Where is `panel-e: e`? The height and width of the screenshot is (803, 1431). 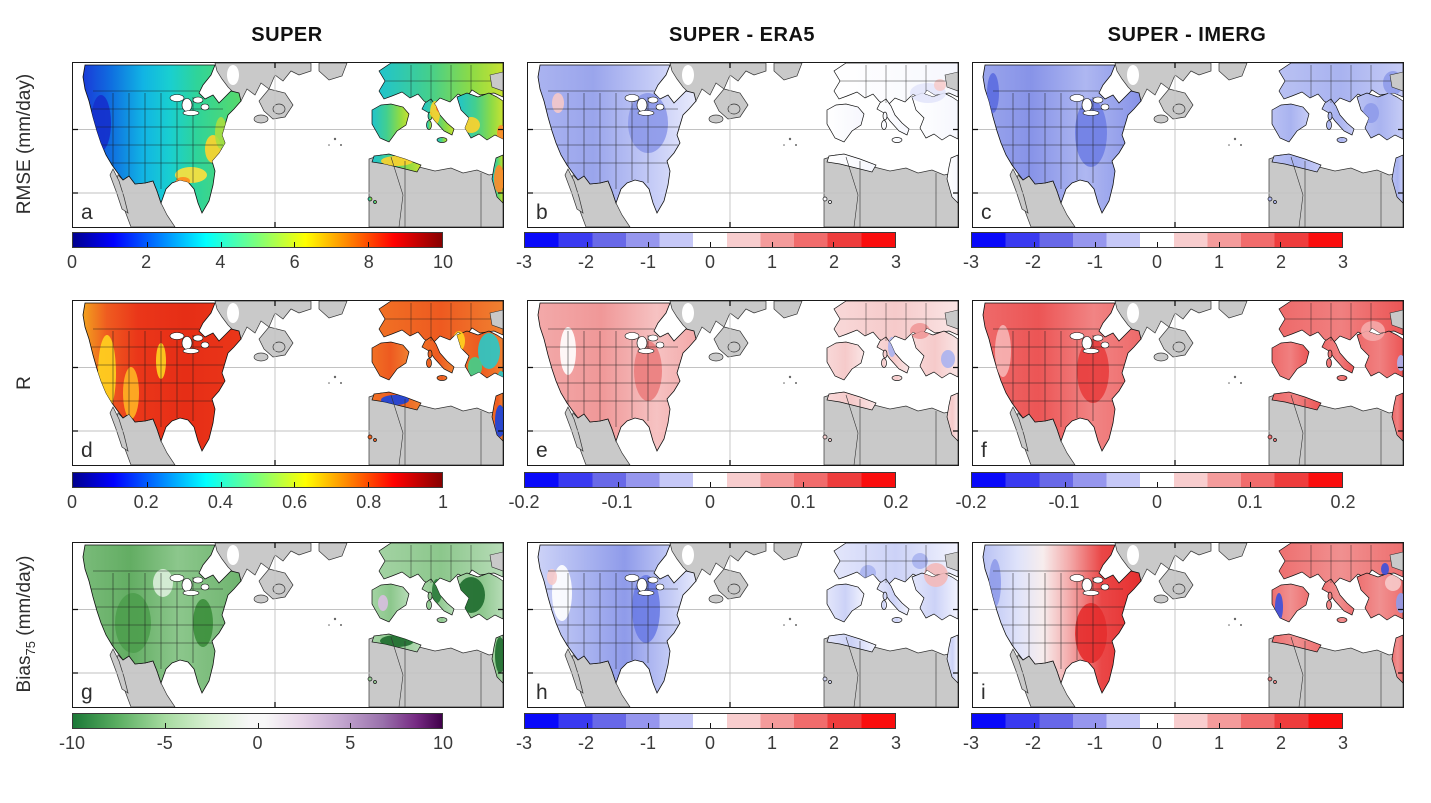 panel-e: e is located at coordinates (743, 383).